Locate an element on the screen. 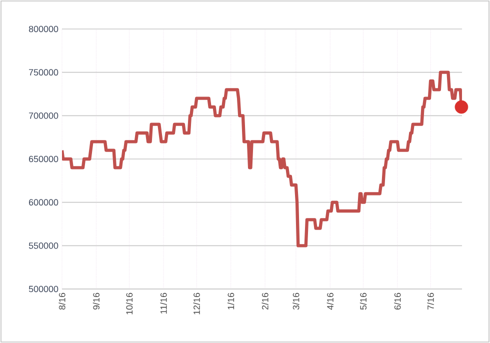 This screenshot has width=490, height=343. y-tick-label: 600000 is located at coordinates (43, 202).